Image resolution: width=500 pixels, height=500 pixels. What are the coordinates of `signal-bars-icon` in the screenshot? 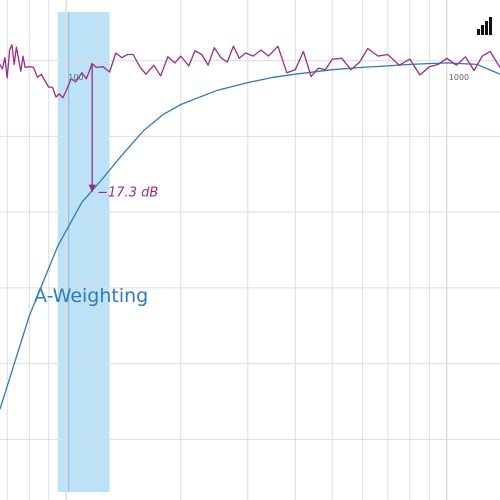 It's located at (484, 26).